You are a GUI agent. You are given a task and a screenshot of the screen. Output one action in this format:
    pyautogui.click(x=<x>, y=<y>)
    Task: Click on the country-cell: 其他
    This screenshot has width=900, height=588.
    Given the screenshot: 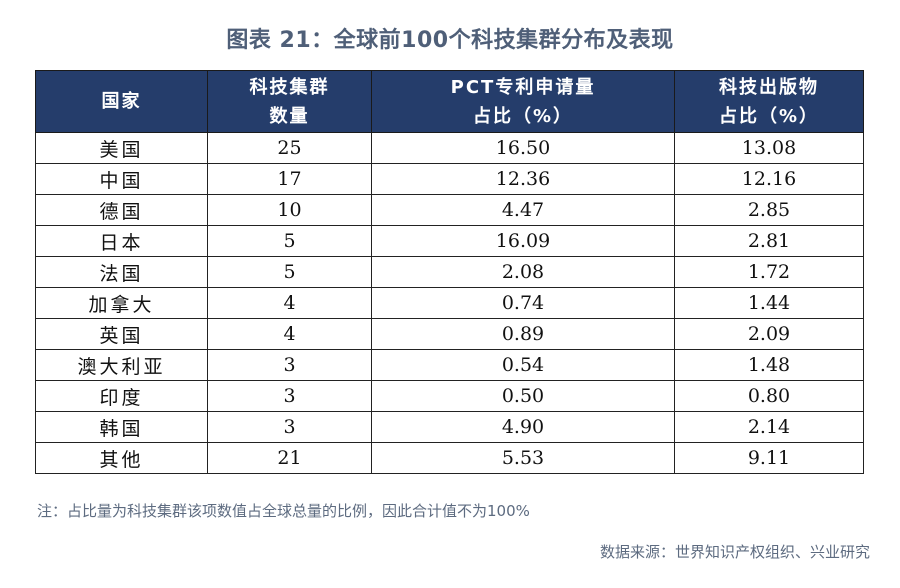 What is the action you would take?
    pyautogui.click(x=121, y=458)
    